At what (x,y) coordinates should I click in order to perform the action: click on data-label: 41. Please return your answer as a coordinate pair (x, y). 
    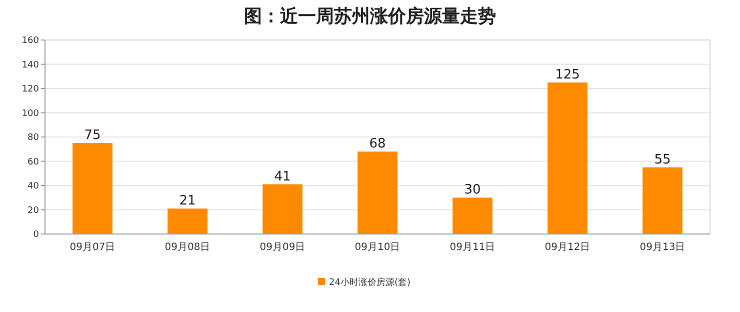
    Looking at the image, I should click on (282, 176).